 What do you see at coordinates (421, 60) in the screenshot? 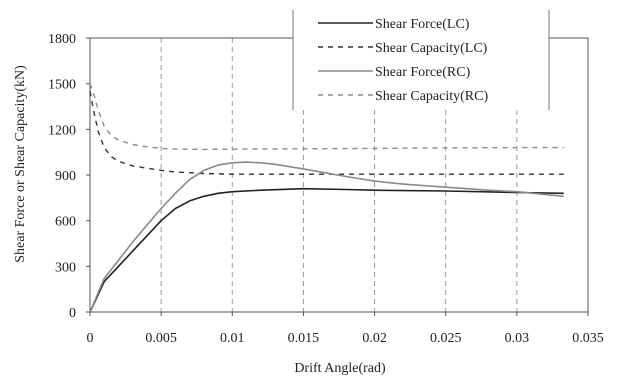
I see `legend-background` at bounding box center [421, 60].